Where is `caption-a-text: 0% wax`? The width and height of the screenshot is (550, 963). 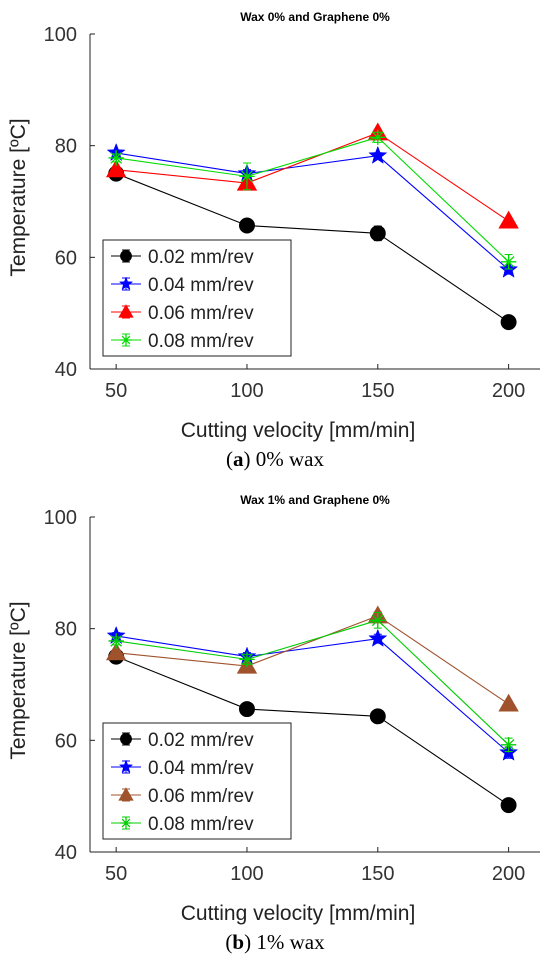 caption-a-text: 0% wax is located at coordinates (289, 459).